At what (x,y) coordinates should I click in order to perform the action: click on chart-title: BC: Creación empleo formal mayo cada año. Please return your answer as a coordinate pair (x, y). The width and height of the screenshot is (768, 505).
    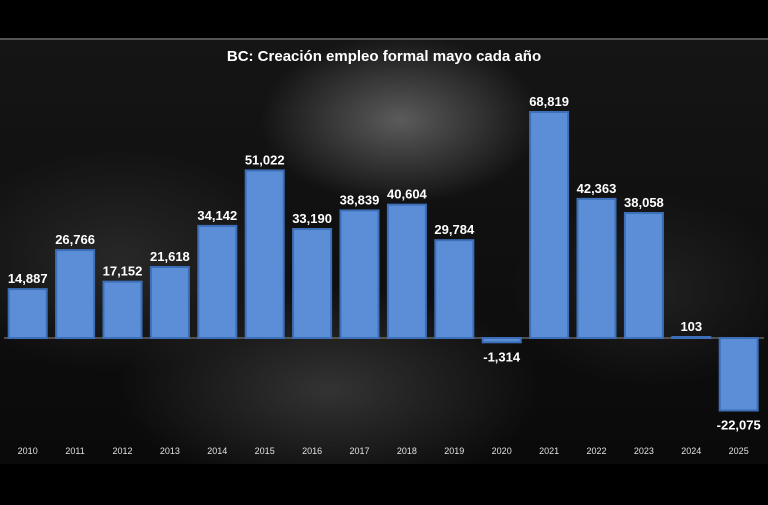
    Looking at the image, I should click on (384, 56).